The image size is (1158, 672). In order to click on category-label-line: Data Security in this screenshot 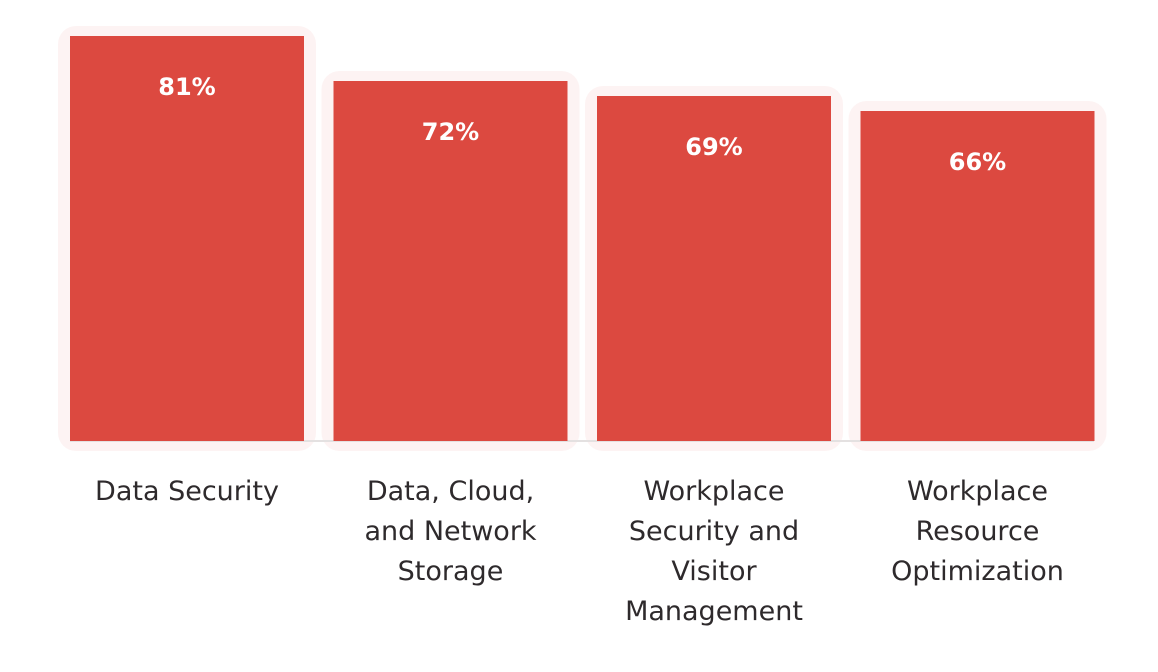, I will do `click(187, 491)`.